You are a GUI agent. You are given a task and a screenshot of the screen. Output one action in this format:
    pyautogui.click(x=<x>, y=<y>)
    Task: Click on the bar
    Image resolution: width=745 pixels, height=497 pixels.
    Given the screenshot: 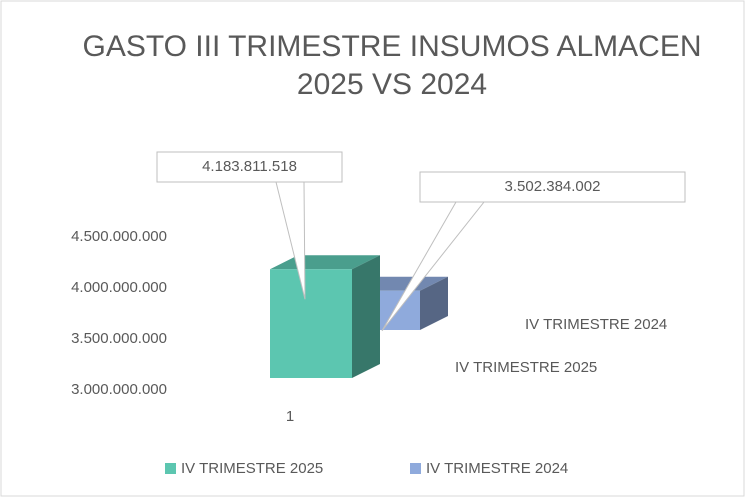 What is the action you would take?
    pyautogui.click(x=311, y=323)
    